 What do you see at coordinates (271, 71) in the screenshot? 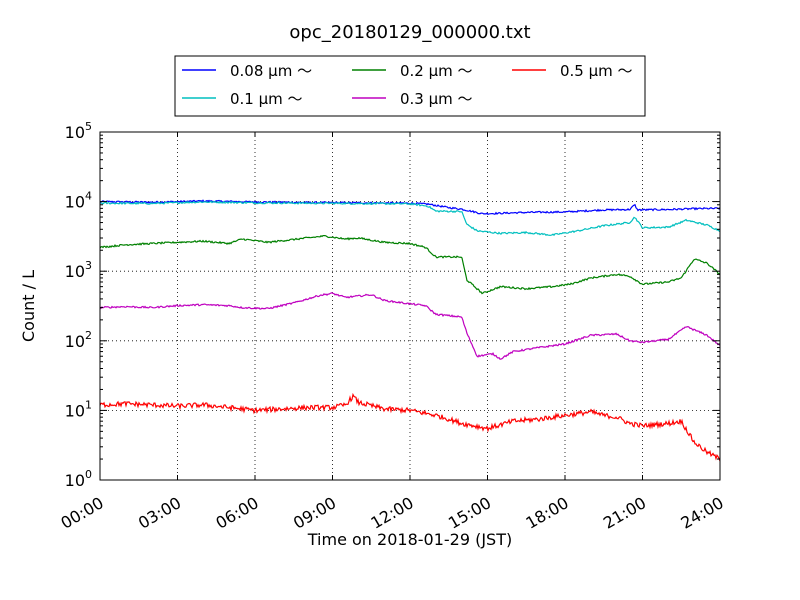
I see `legend-label: 0.08 μm ～` at bounding box center [271, 71].